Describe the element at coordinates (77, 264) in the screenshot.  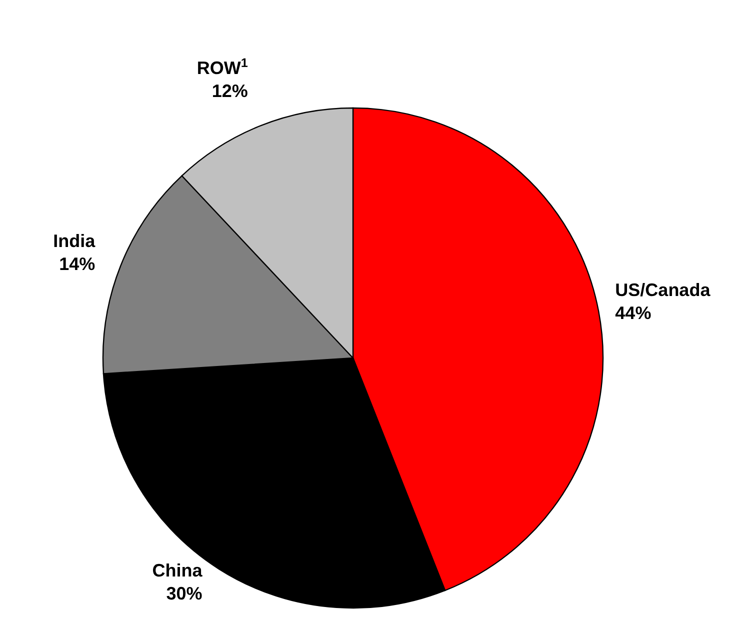
I see `data-label: 14%` at that location.